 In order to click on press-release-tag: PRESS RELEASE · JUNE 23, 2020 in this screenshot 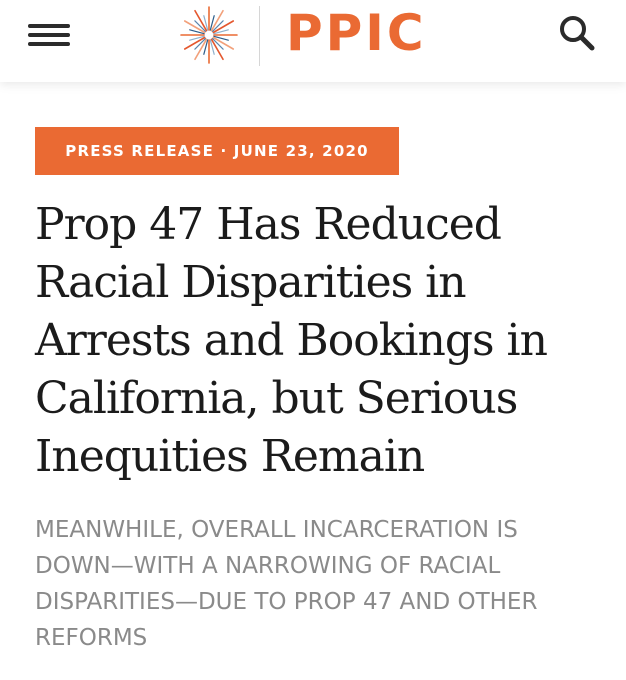, I will do `click(217, 151)`.